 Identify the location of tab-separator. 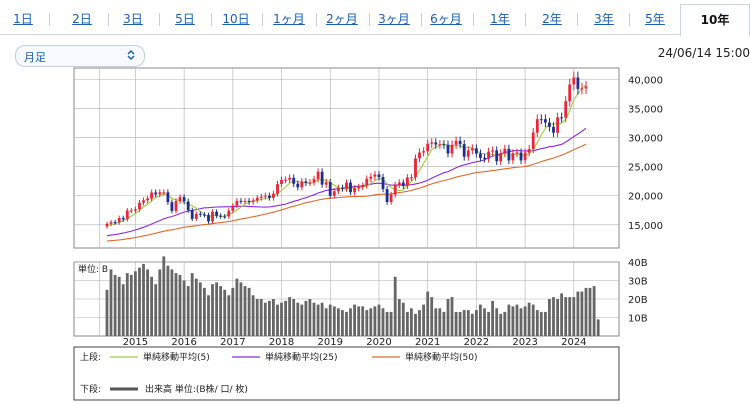
(629, 19).